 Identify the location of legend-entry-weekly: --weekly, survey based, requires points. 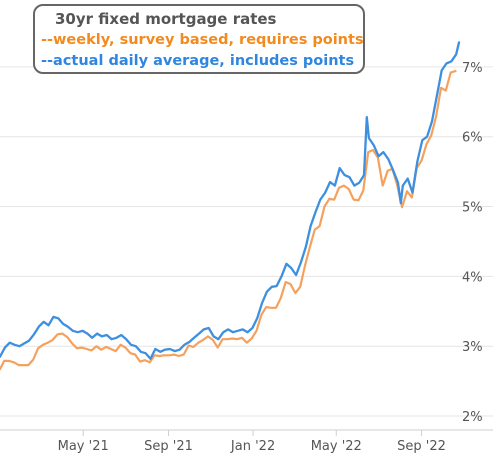
(202, 40).